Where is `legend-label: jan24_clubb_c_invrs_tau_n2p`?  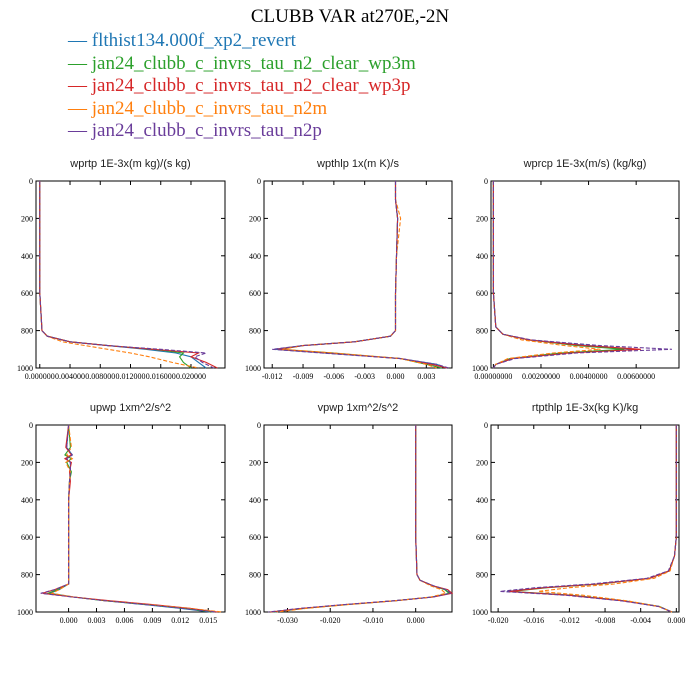 legend-label: jan24_clubb_c_invrs_tau_n2p is located at coordinates (206, 130).